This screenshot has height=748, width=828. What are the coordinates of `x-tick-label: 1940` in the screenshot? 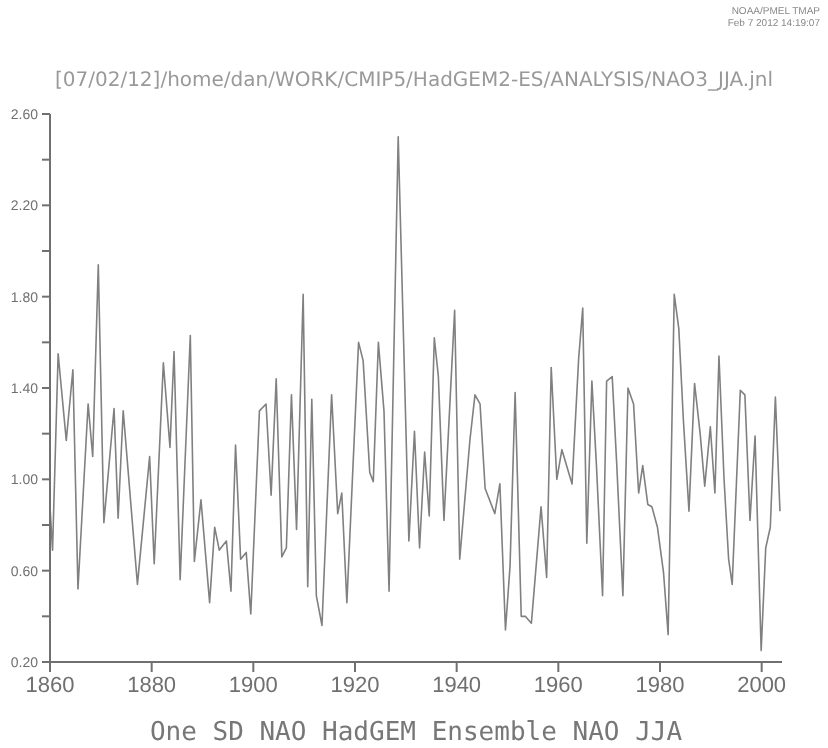 It's located at (457, 685).